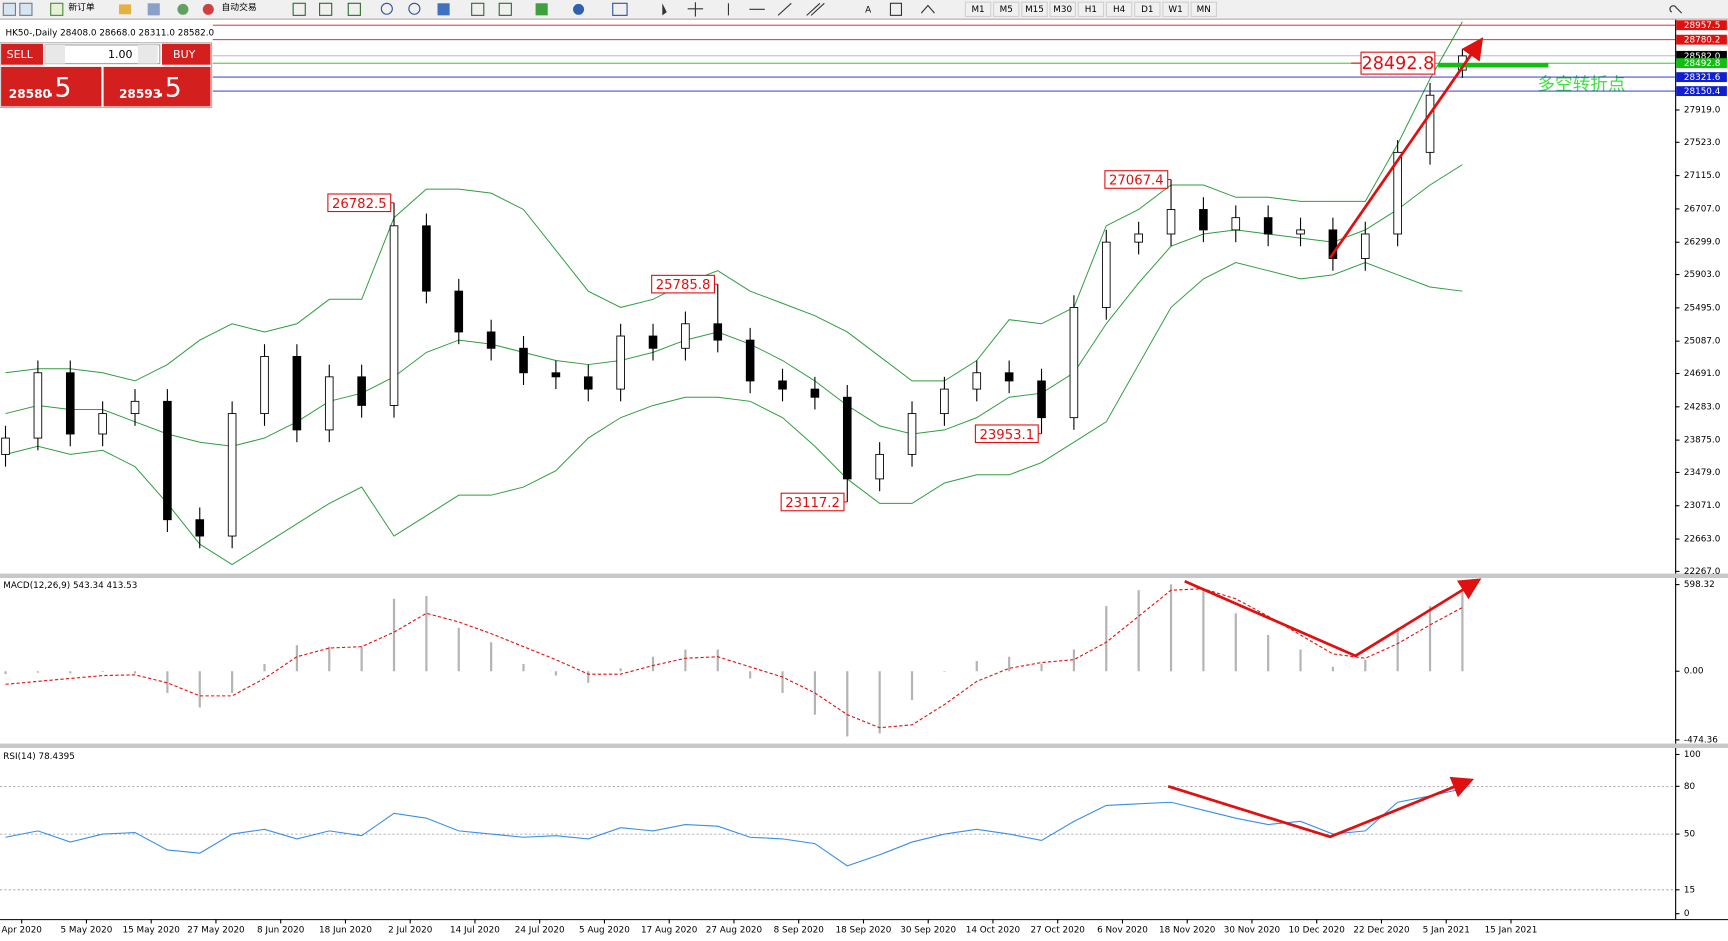 The width and height of the screenshot is (1728, 941). What do you see at coordinates (776, 9) in the screenshot?
I see `draw-tools` at bounding box center [776, 9].